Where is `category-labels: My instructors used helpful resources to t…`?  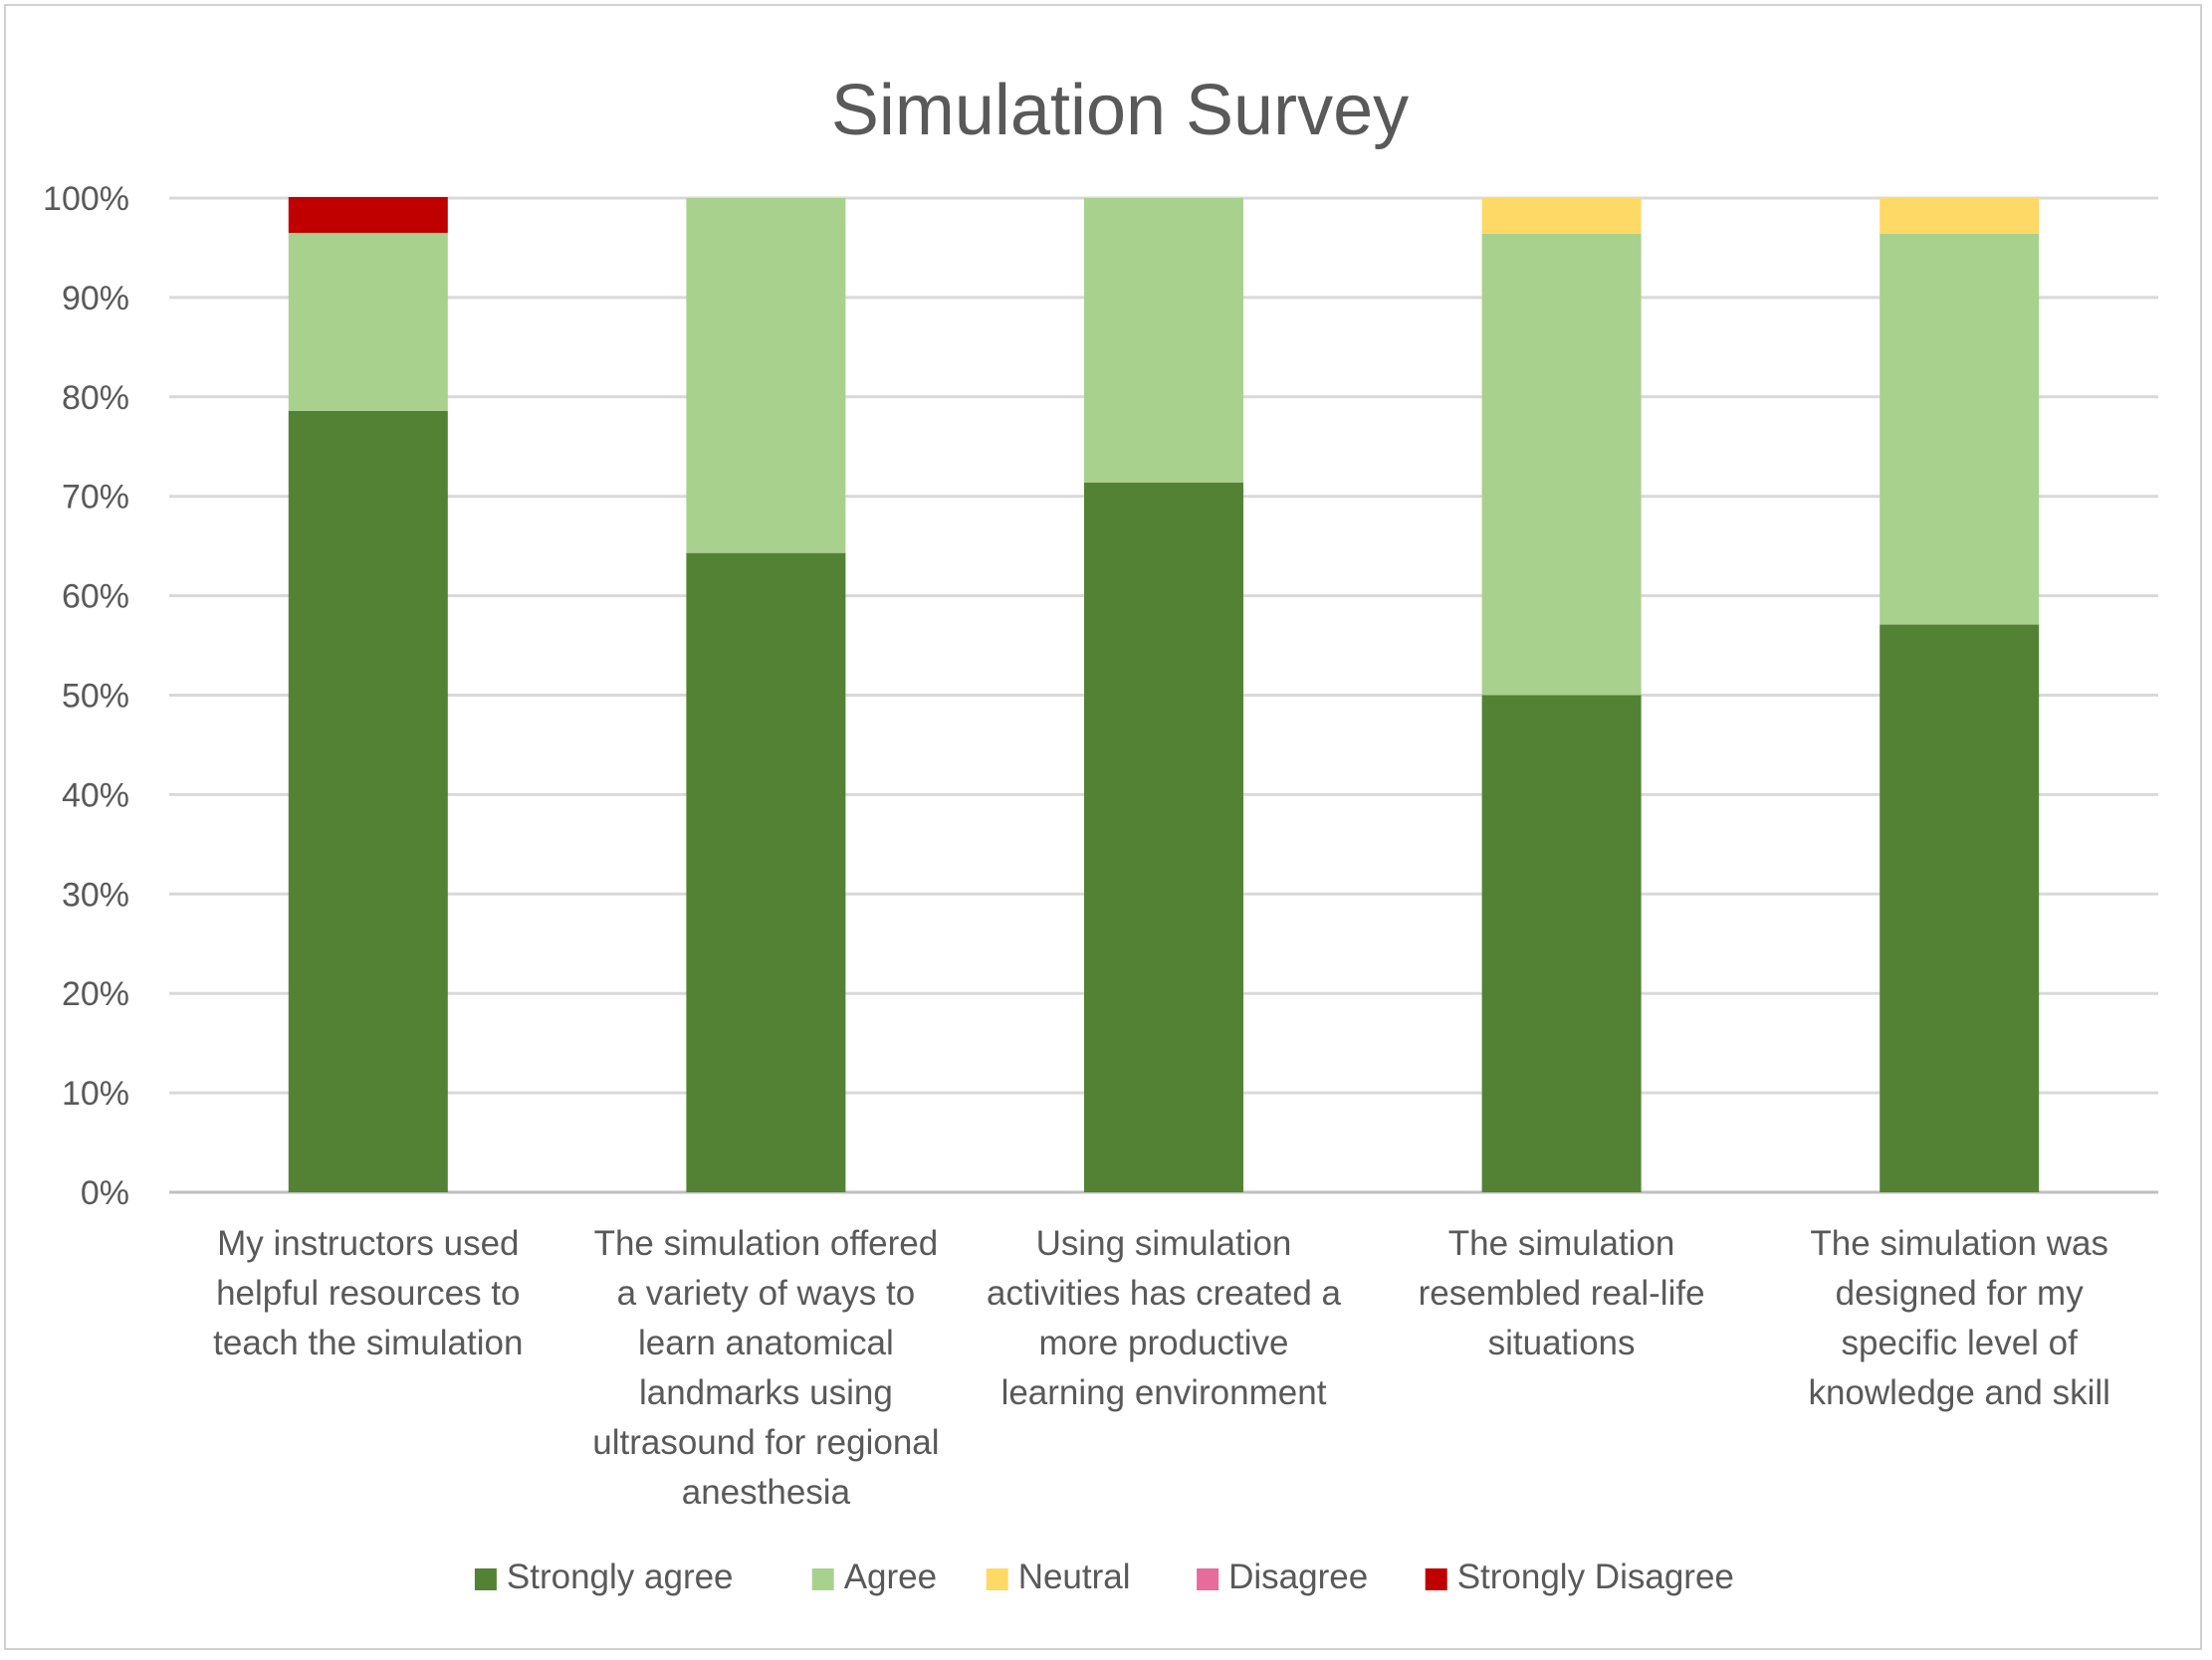
category-labels: My instructors used helpful resources to t… is located at coordinates (1161, 1368).